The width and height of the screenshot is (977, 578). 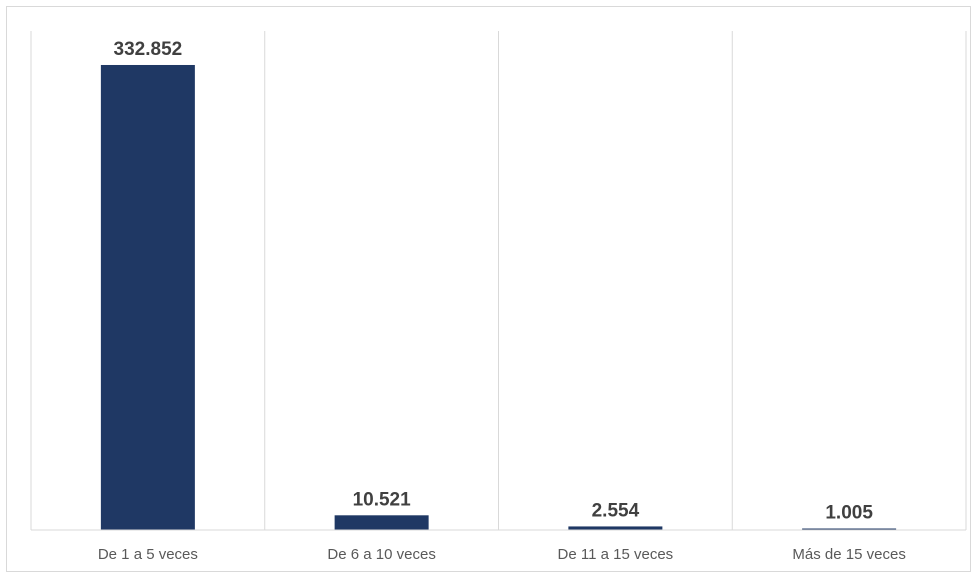 What do you see at coordinates (382, 499) in the screenshot?
I see `bar-value-label-2: 10.521` at bounding box center [382, 499].